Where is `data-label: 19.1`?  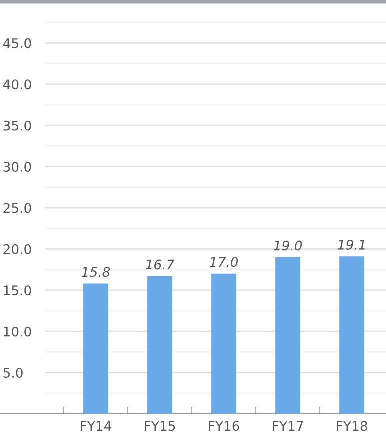 data-label: 19.1 is located at coordinates (351, 245).